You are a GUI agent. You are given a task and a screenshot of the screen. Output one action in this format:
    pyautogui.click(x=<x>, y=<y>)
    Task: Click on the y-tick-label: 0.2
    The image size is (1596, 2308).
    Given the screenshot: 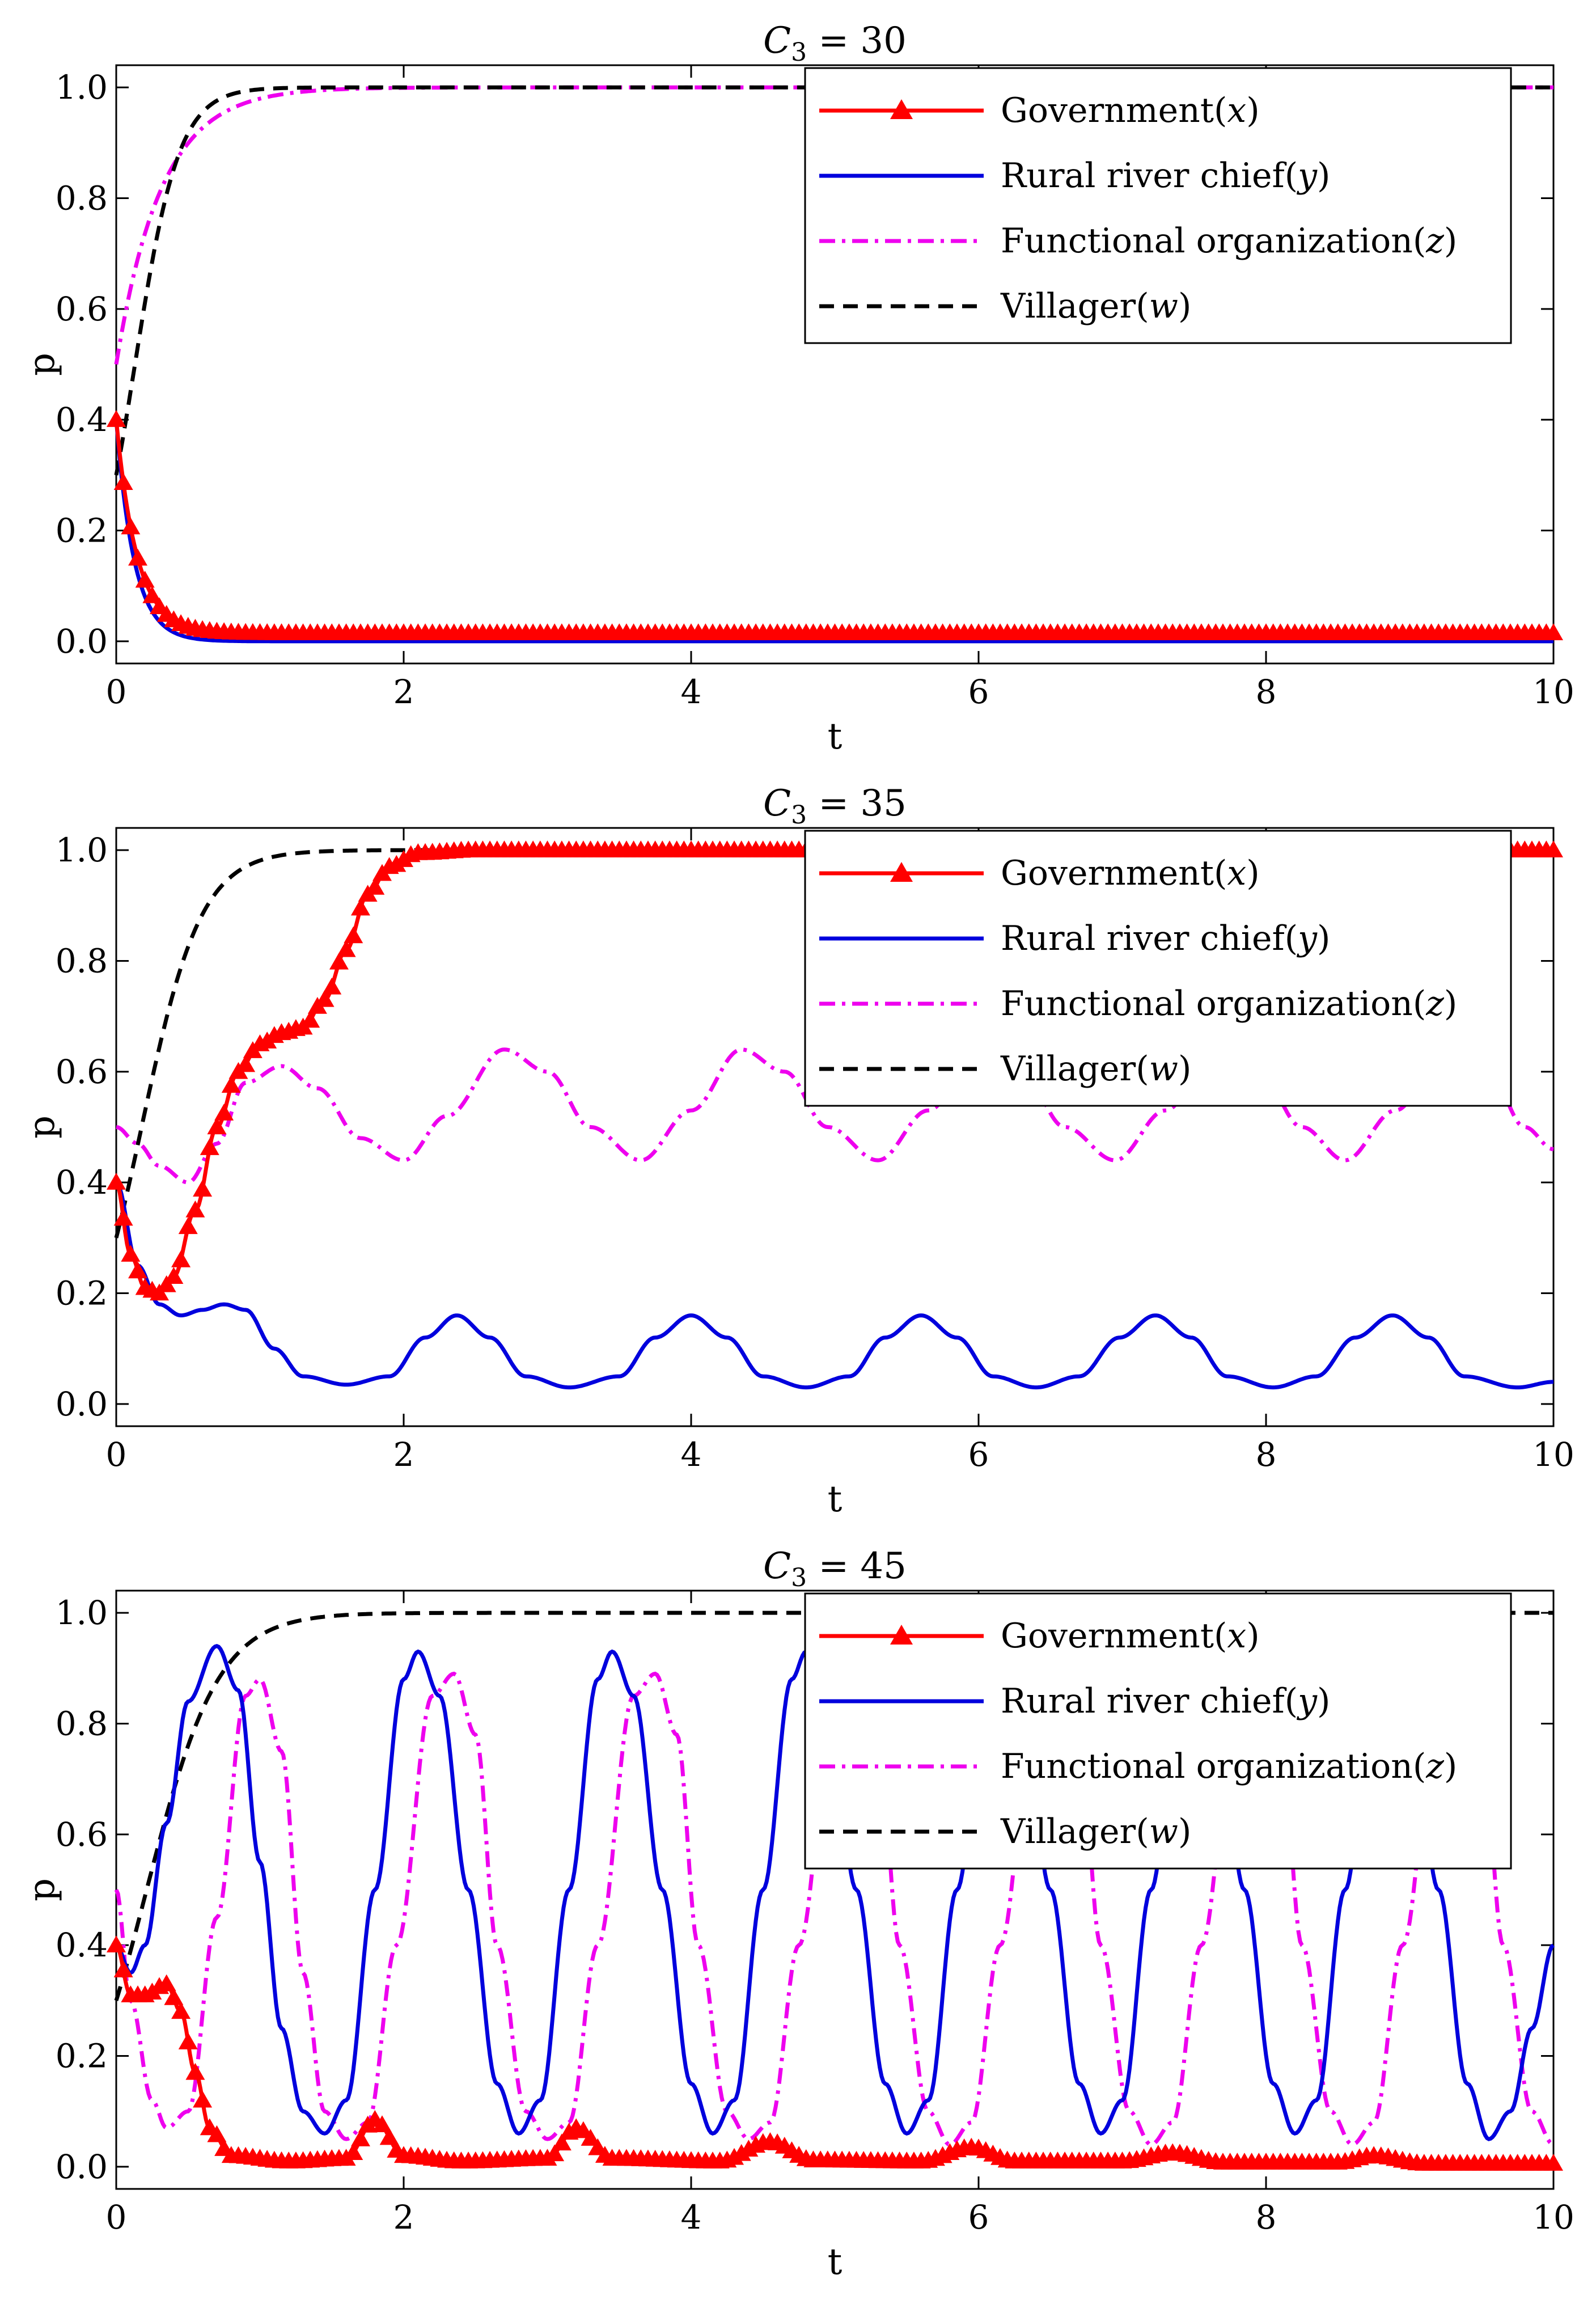 What is the action you would take?
    pyautogui.click(x=82, y=1293)
    